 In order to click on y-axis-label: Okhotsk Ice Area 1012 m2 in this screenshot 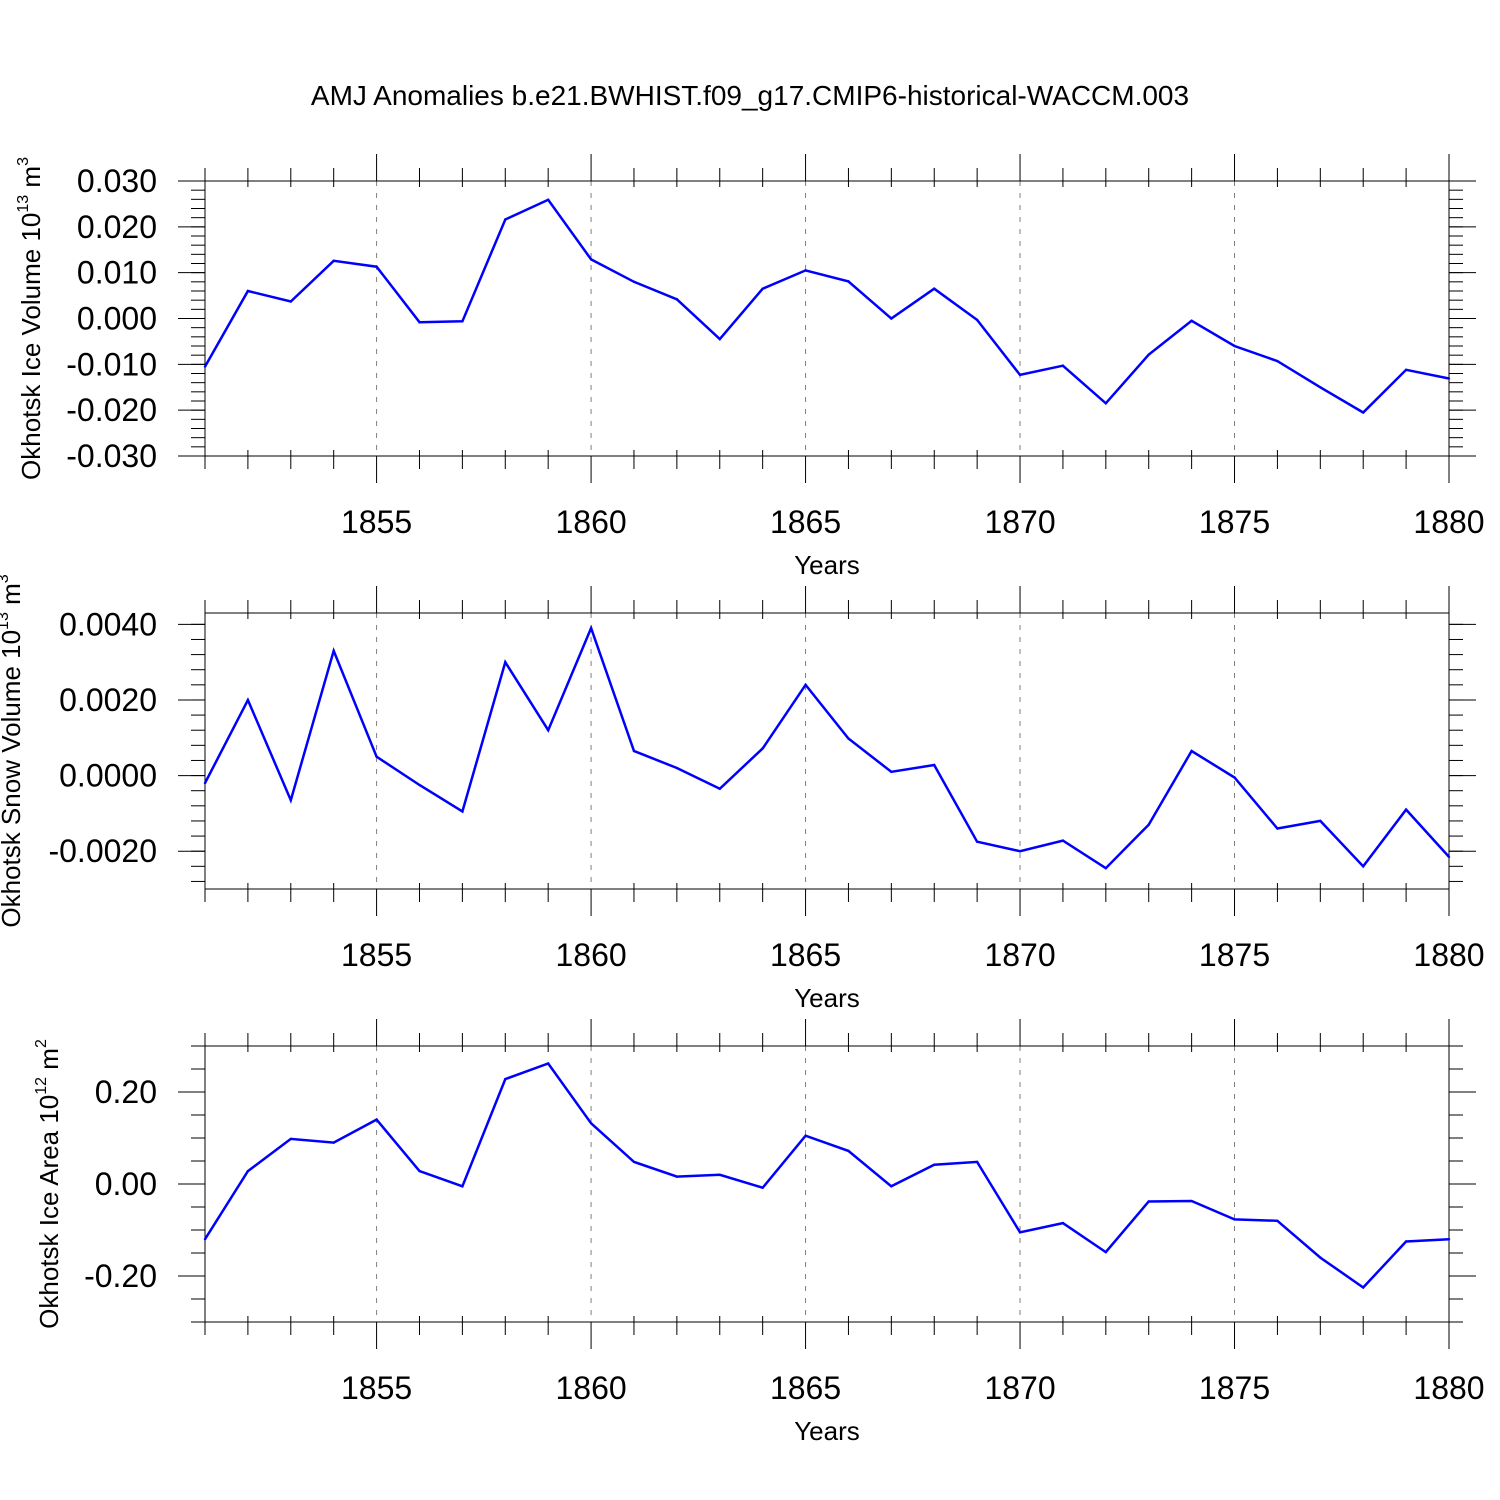, I will do `click(48, 1184)`.